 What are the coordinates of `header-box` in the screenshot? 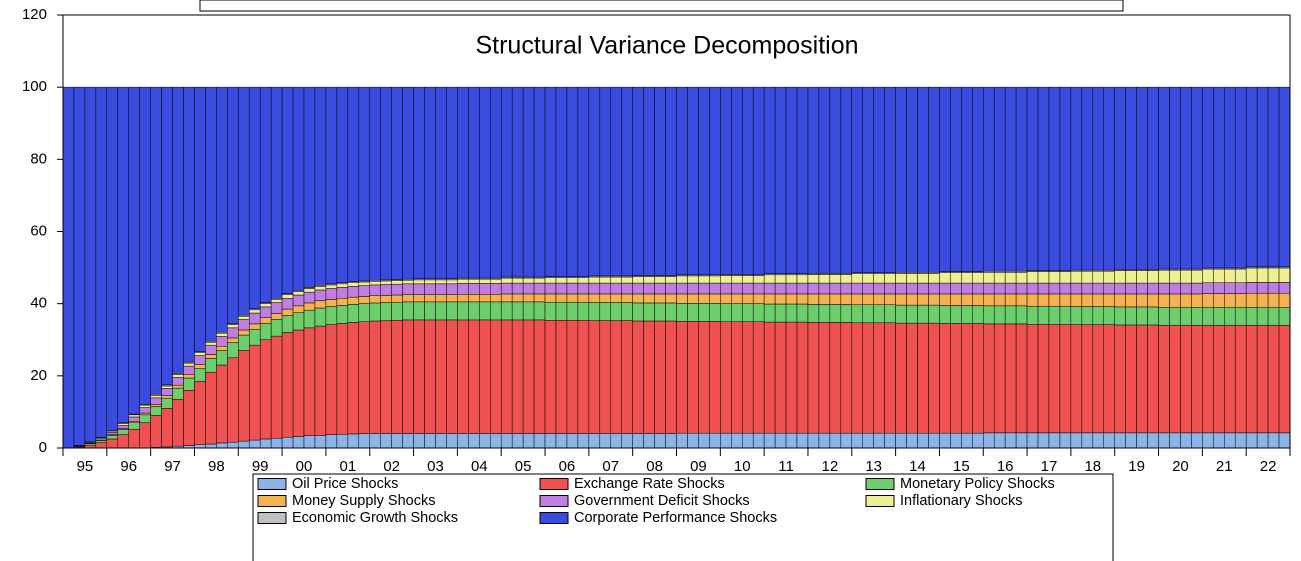 It's located at (661, 6).